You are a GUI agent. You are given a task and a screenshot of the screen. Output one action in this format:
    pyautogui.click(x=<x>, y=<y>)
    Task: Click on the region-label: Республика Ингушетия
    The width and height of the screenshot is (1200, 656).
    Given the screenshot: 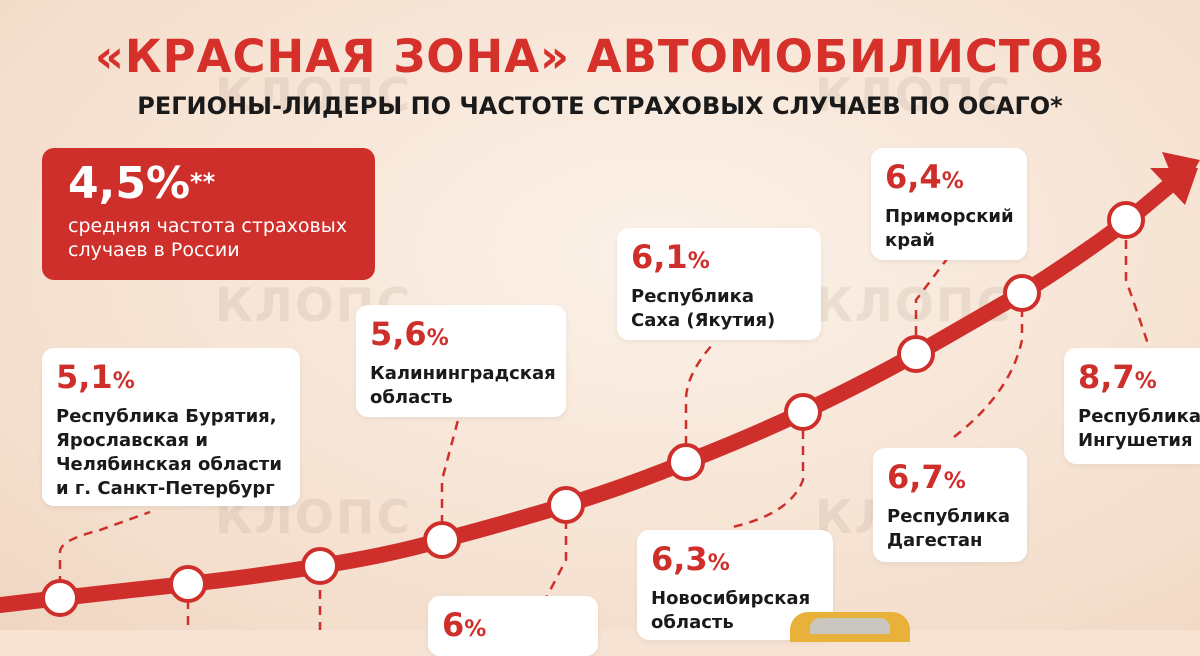 What is the action you would take?
    pyautogui.click(x=1139, y=428)
    